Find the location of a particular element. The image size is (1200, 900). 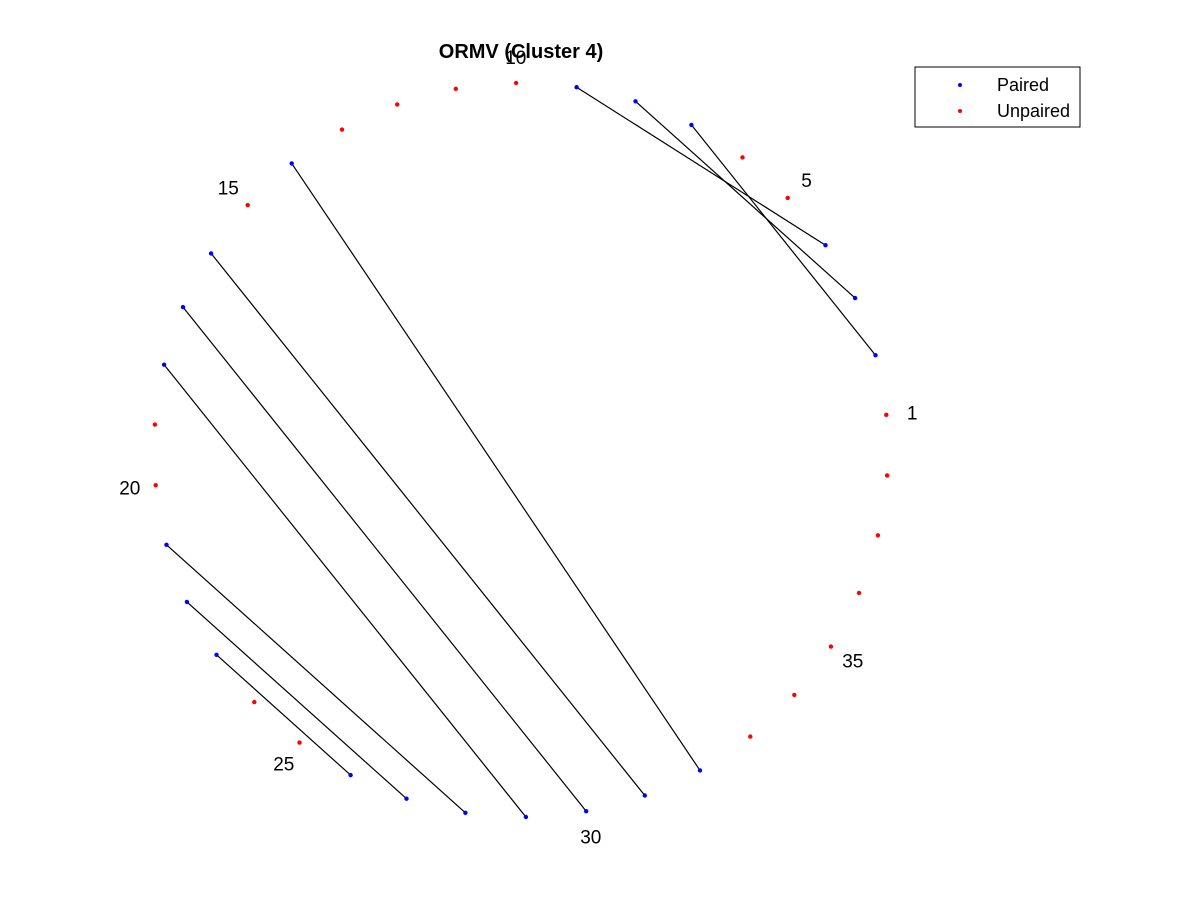

position-label-5: 5 is located at coordinates (806, 181).